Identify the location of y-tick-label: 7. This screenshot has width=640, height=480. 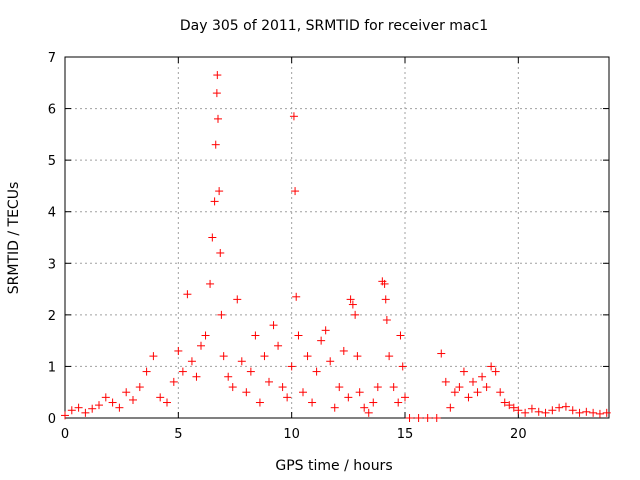
(52, 58).